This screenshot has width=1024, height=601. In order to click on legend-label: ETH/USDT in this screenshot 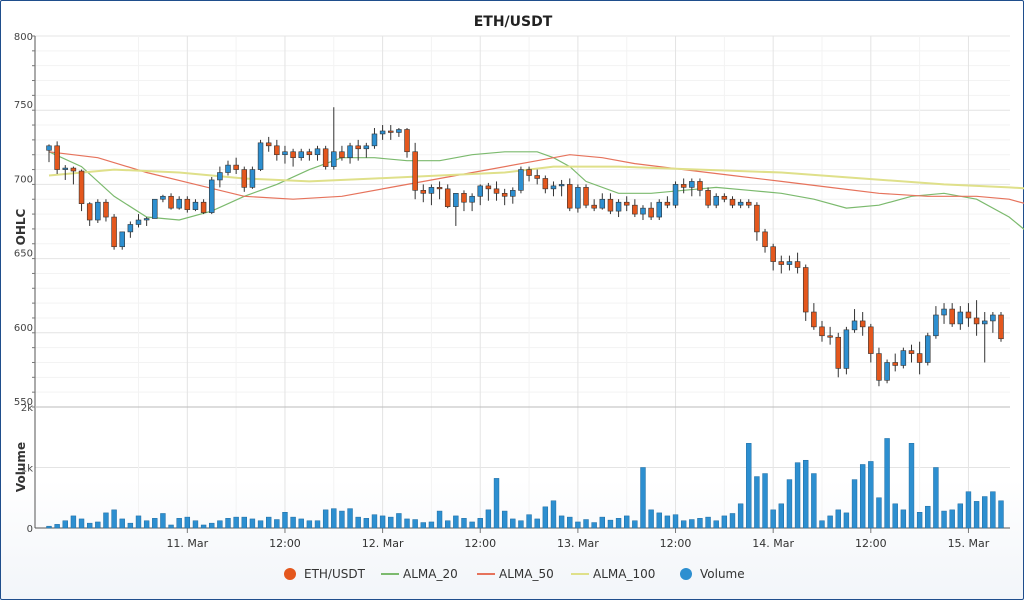, I will do `click(335, 574)`.